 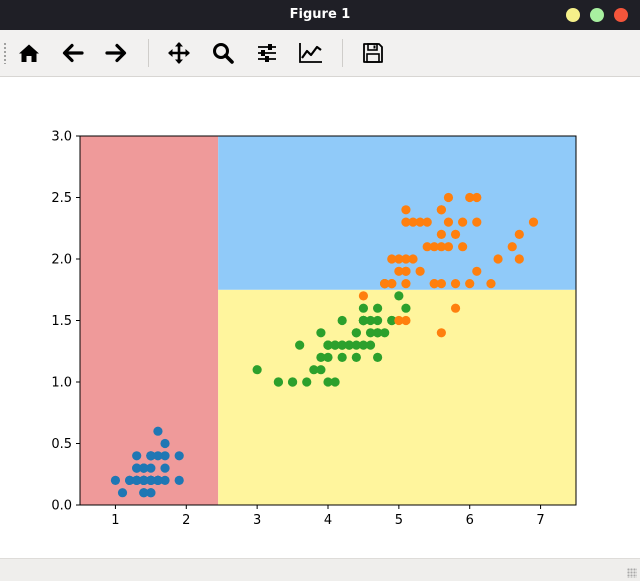 I want to click on save-icon, so click(x=373, y=53).